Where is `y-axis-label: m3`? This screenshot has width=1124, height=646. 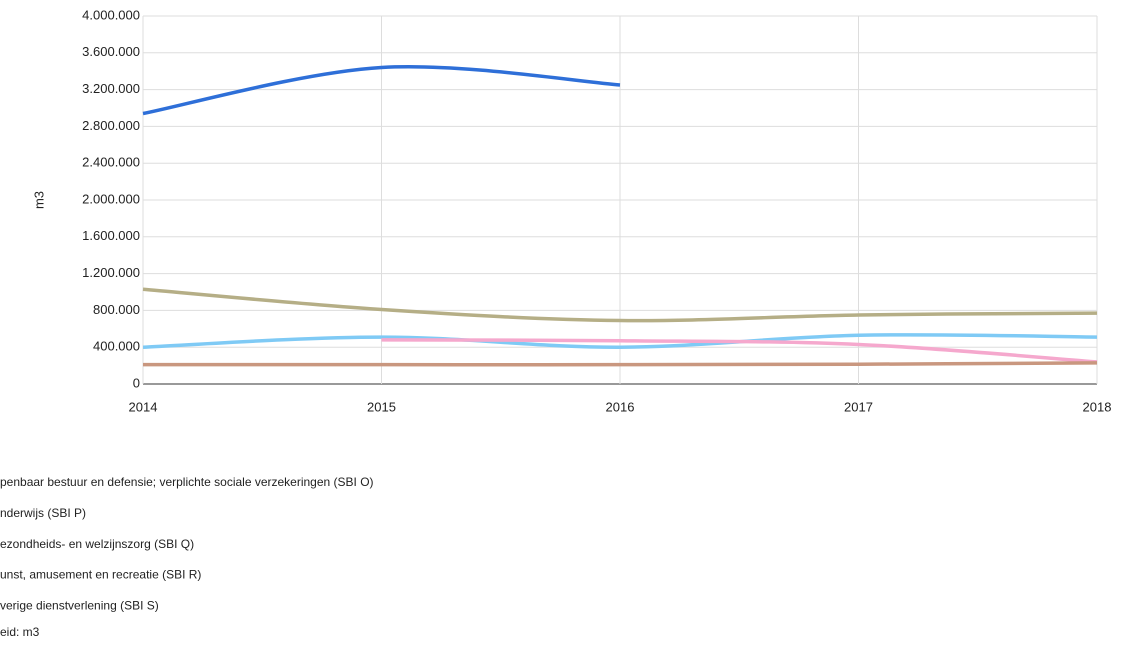
y-axis-label: m3 is located at coordinates (38, 200).